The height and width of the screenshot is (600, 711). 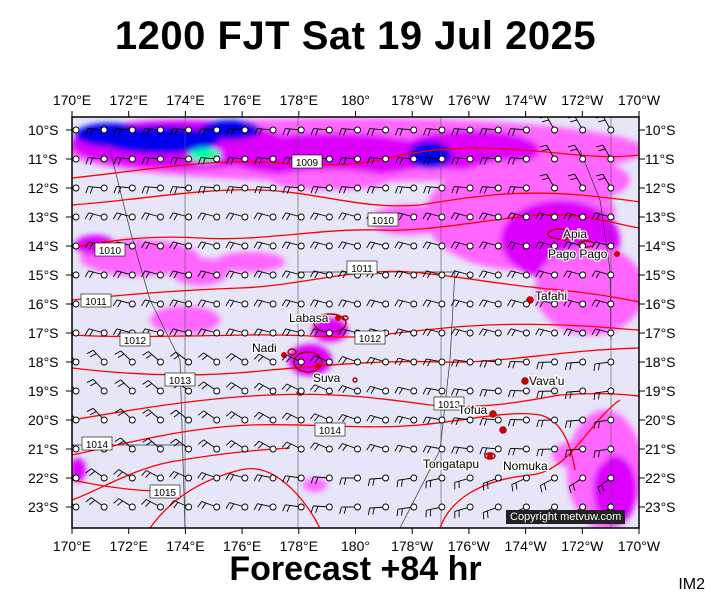 What do you see at coordinates (330, 429) in the screenshot?
I see `isobar-label: 1014` at bounding box center [330, 429].